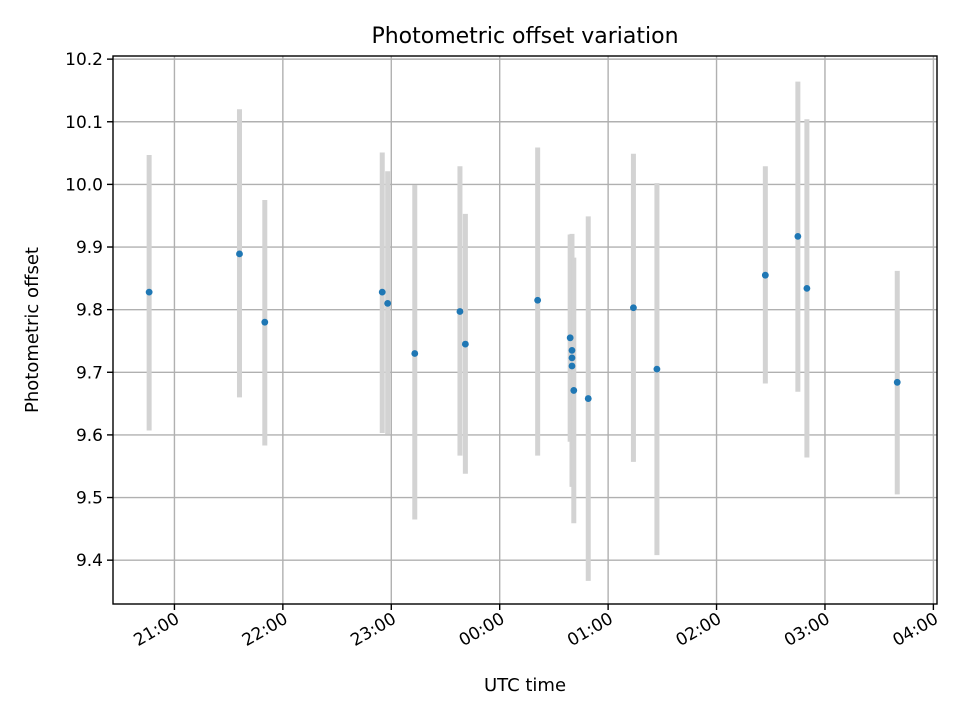 This screenshot has height=720, width=960. Describe the element at coordinates (89, 561) in the screenshot. I see `y-tick-label: 9.4` at that location.